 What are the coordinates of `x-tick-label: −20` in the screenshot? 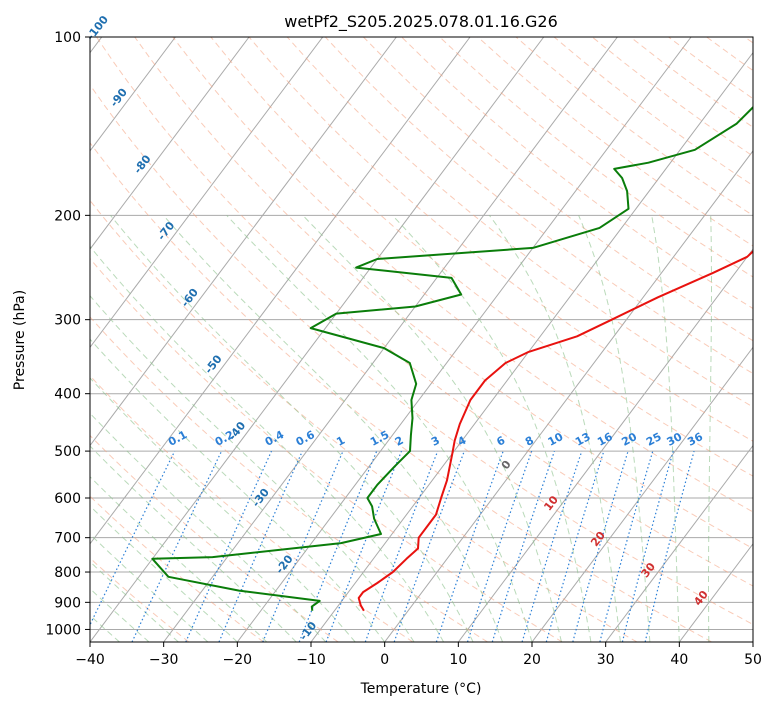 It's located at (238, 660).